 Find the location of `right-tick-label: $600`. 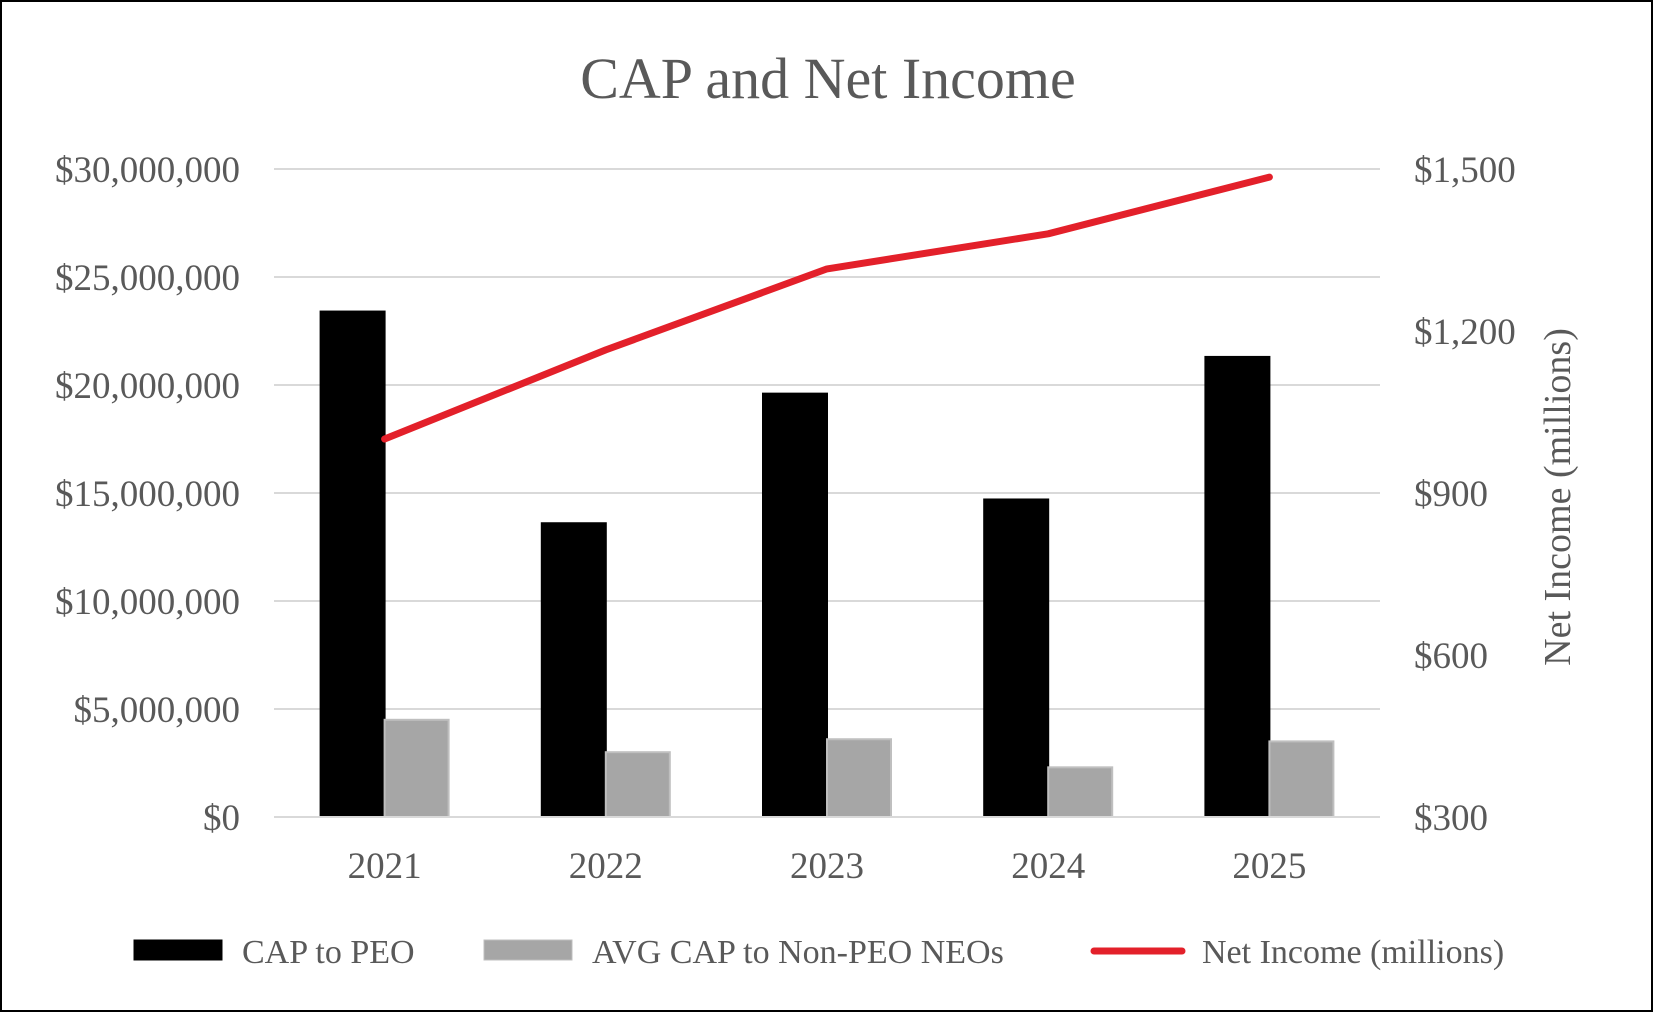

right-tick-label: $600 is located at coordinates (1451, 656).